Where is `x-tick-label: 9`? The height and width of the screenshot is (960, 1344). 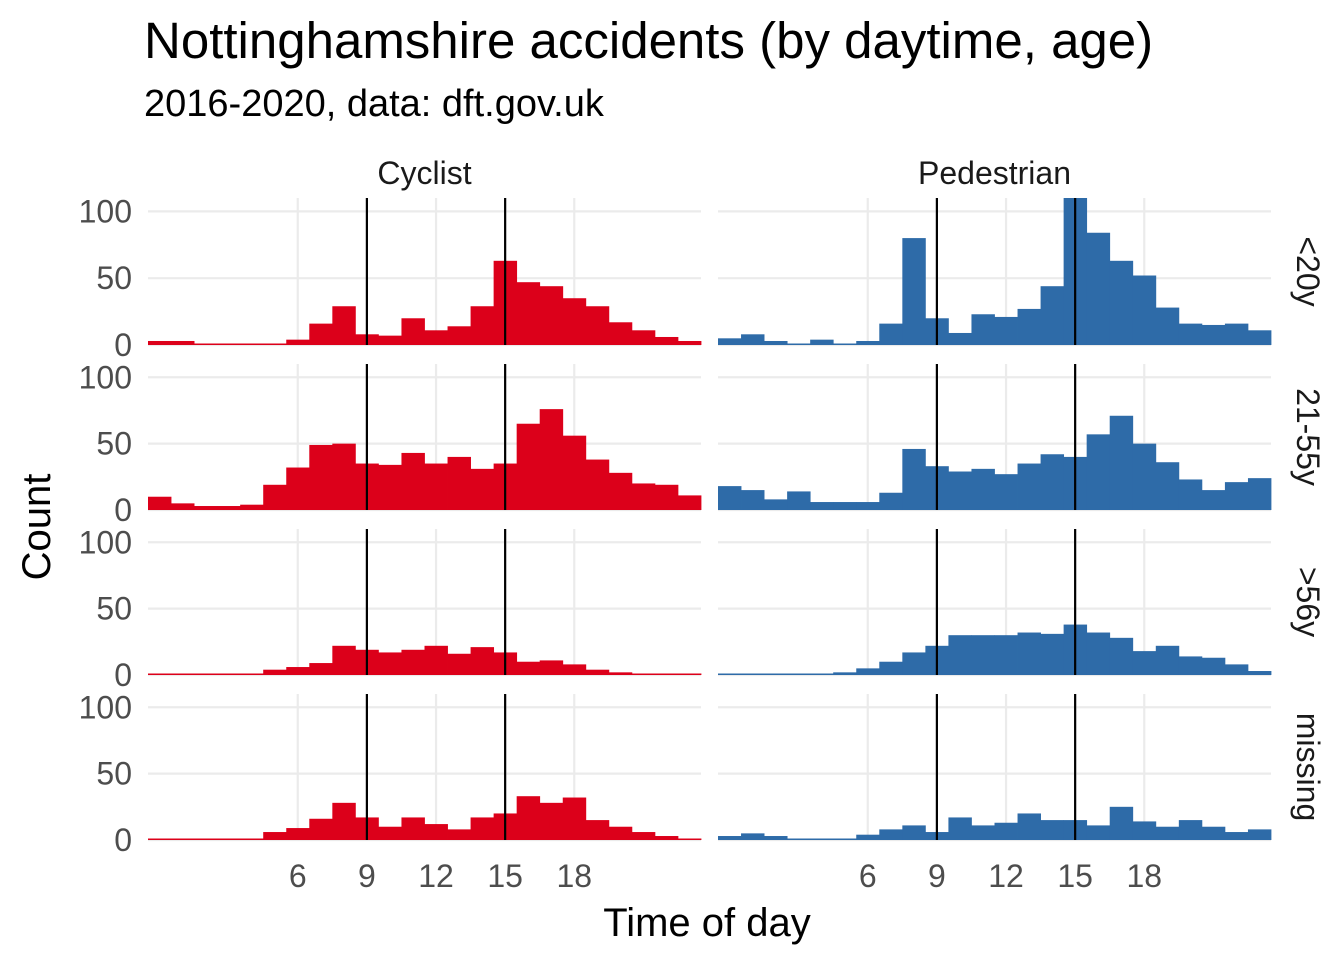 x-tick-label: 9 is located at coordinates (937, 876).